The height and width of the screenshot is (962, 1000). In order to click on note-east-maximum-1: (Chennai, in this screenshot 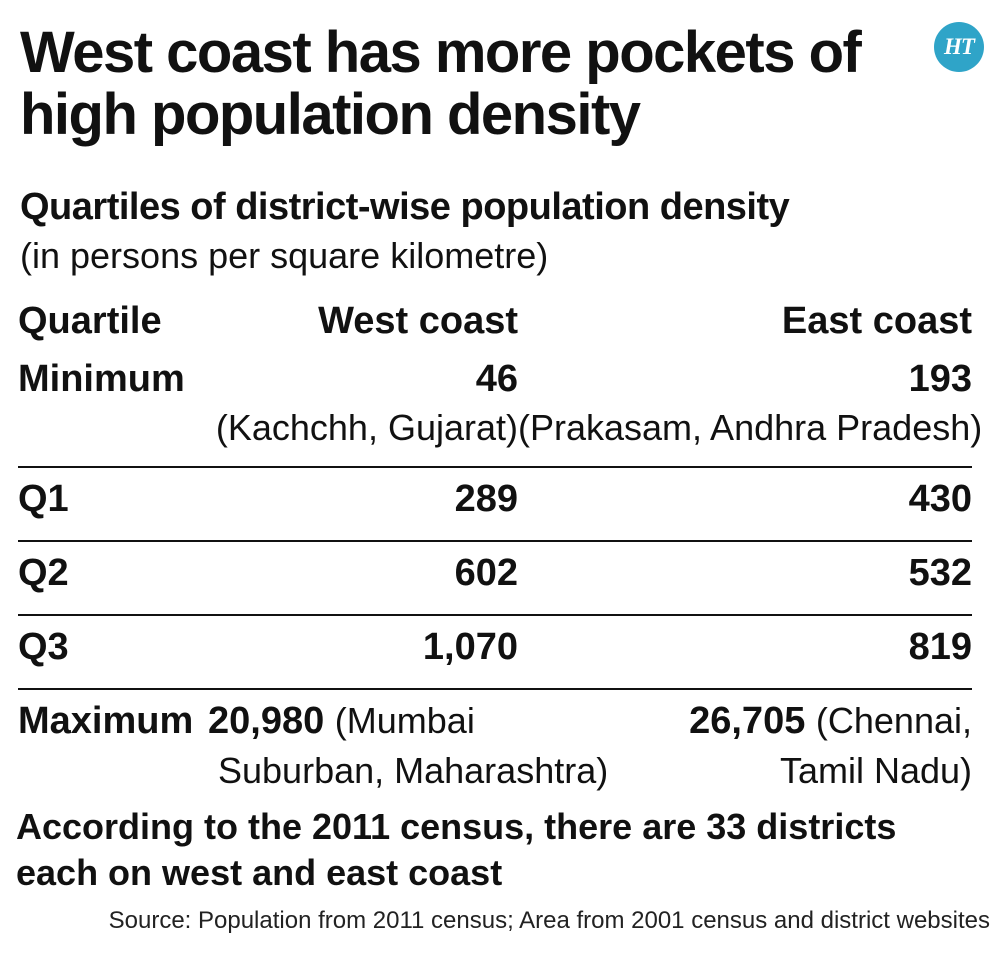, I will do `click(893, 720)`.